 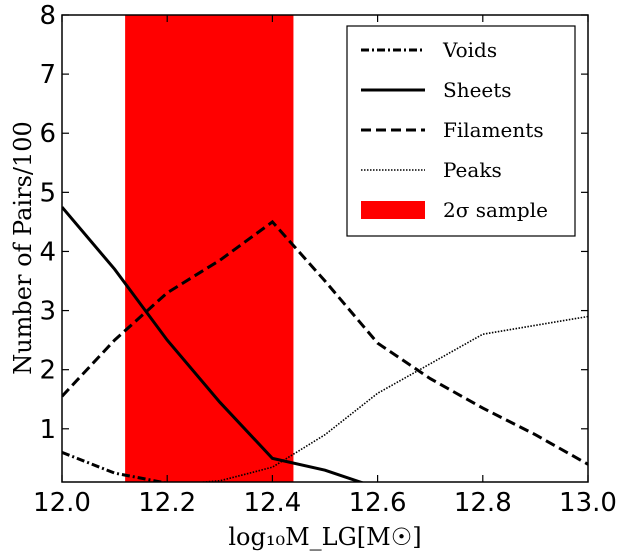 I want to click on legend-label-2-sample: 2σ sample, so click(x=495, y=210).